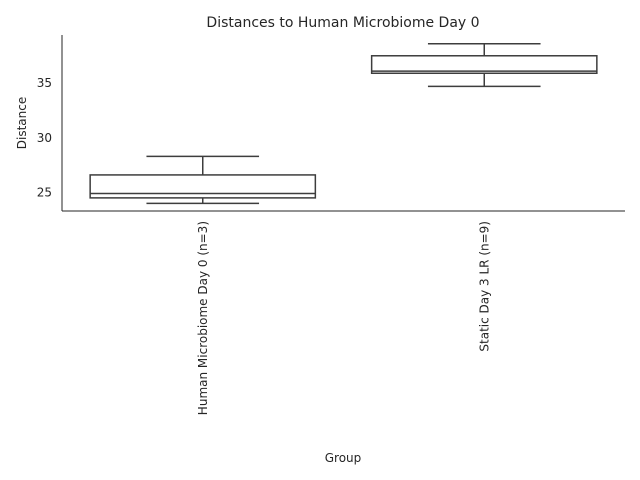 This screenshot has height=480, width=640. What do you see at coordinates (44, 192) in the screenshot?
I see `y-tick-label: 25` at bounding box center [44, 192].